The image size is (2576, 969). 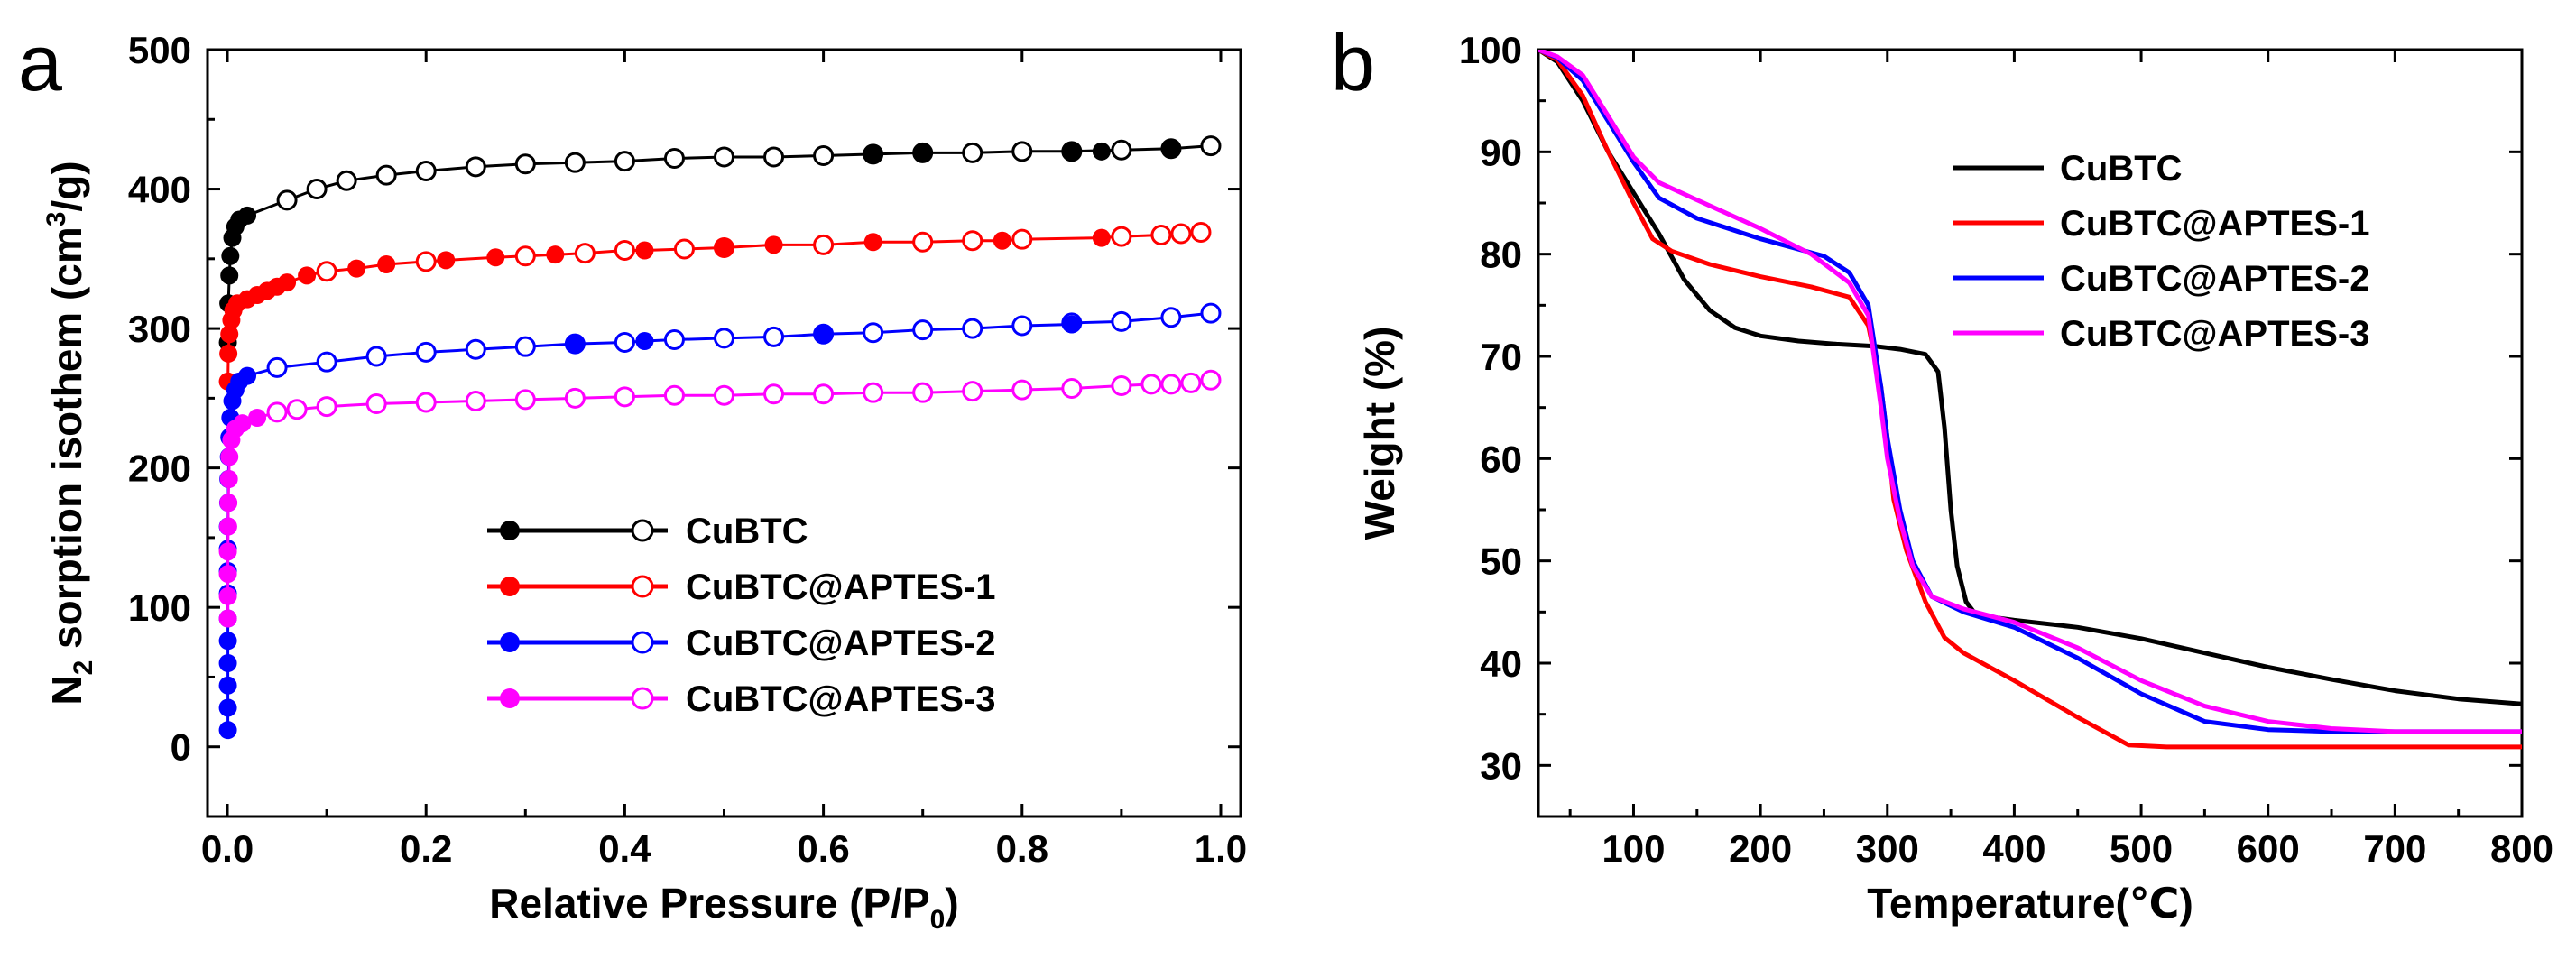 I want to click on x-axis-title: Relative Pressure (P/P0), so click(x=723, y=907).